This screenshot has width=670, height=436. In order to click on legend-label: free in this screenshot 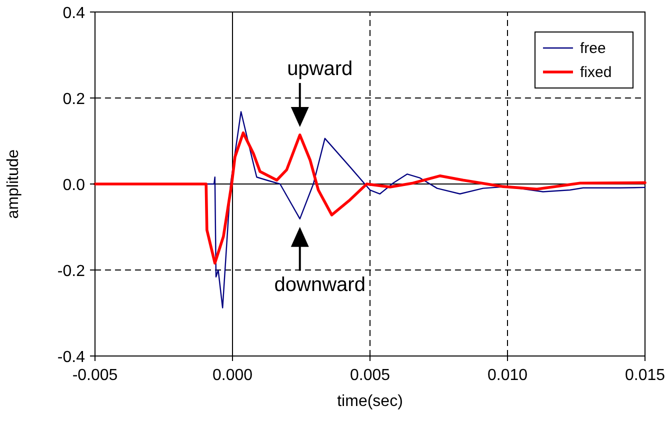, I will do `click(593, 48)`.